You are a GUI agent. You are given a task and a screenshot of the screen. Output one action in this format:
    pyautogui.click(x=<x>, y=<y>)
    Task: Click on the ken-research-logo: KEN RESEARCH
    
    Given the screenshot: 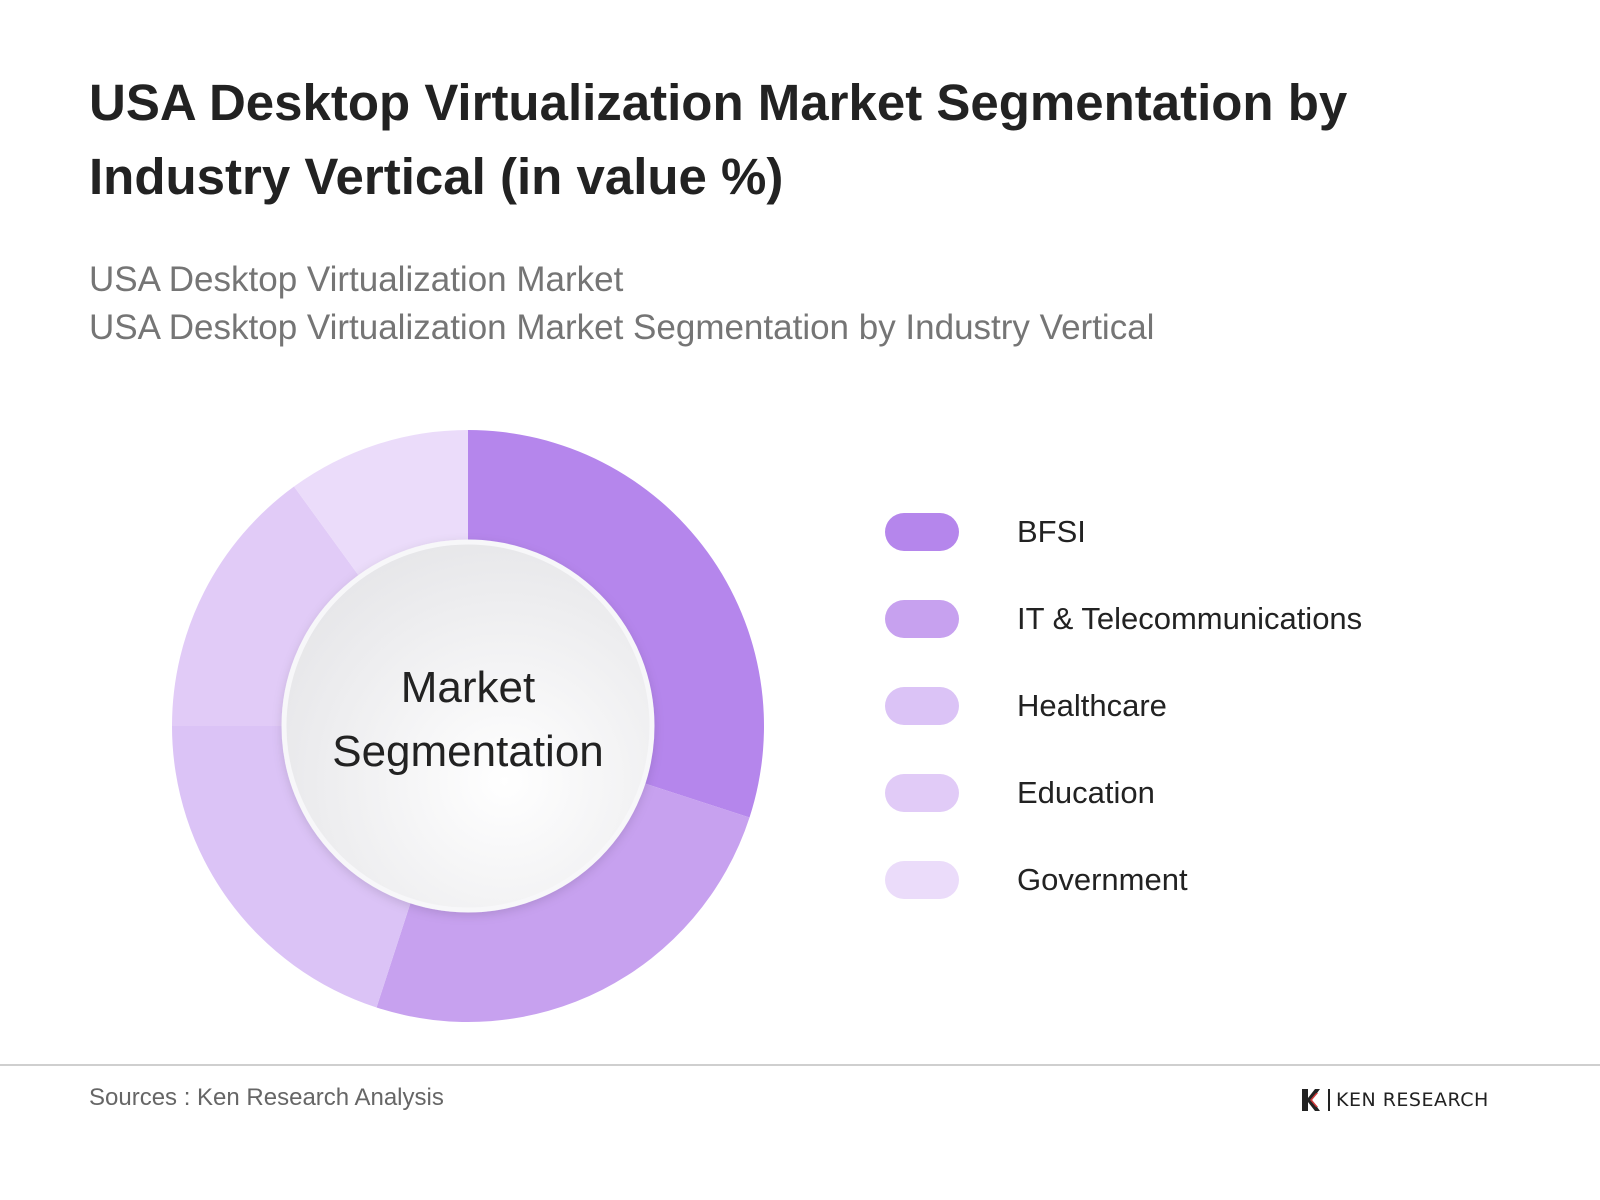 What is the action you would take?
    pyautogui.click(x=1394, y=1100)
    